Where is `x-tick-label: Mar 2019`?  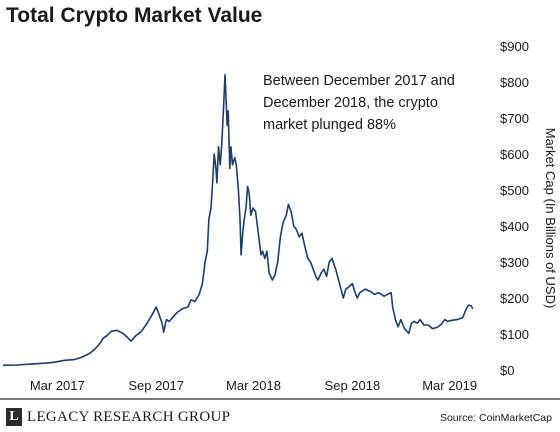
x-tick-label: Mar 2019 is located at coordinates (449, 385).